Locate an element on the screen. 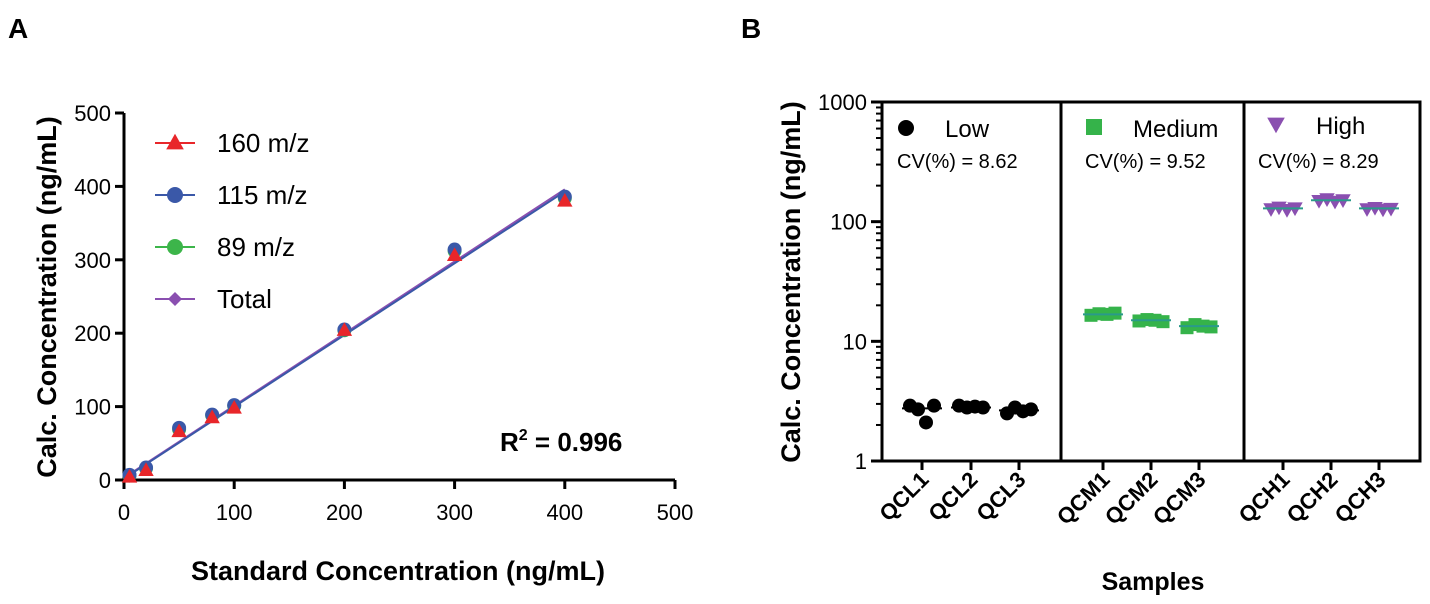  r-squared-annotation: R2 = 0.996 is located at coordinates (561, 442).